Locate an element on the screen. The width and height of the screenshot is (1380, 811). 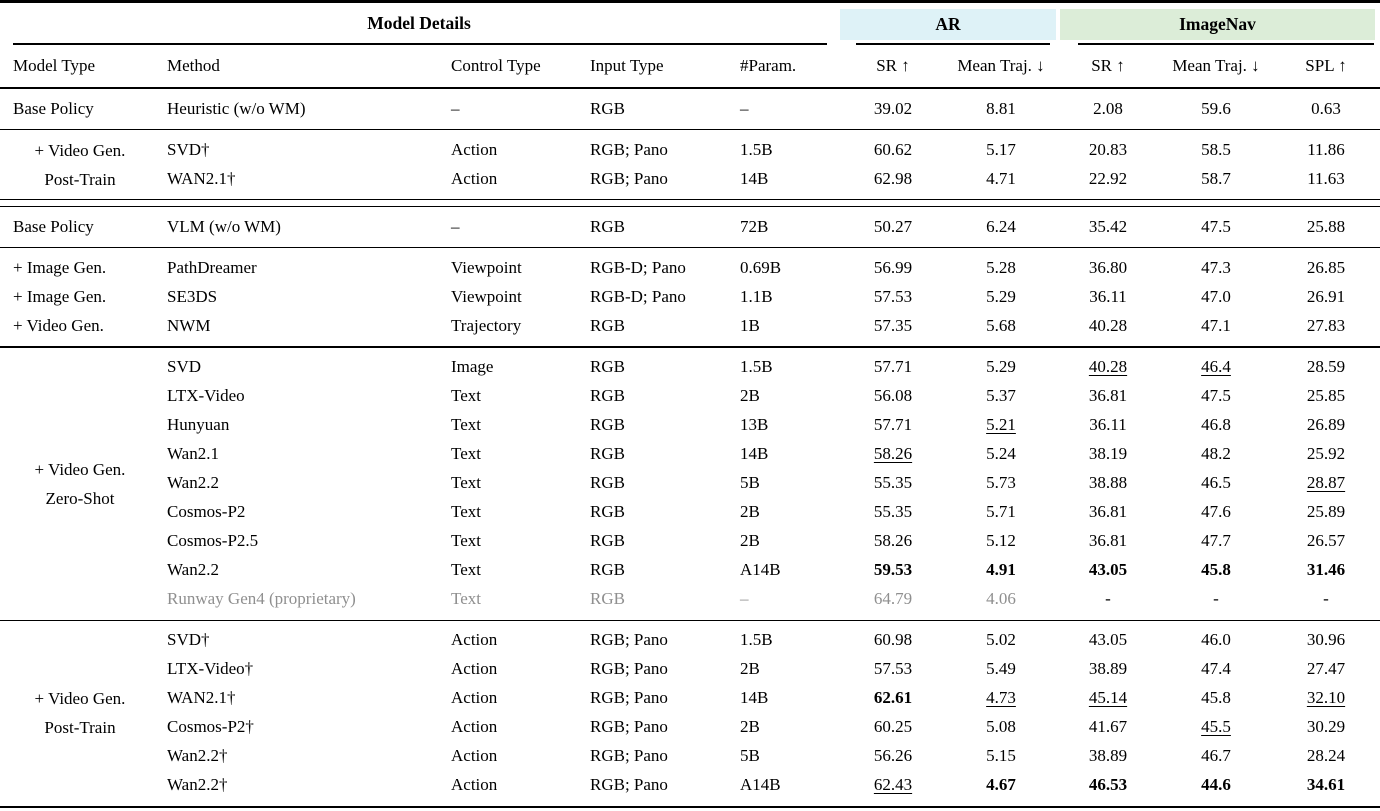
col-header-model-type: Model Type is located at coordinates (54, 65).